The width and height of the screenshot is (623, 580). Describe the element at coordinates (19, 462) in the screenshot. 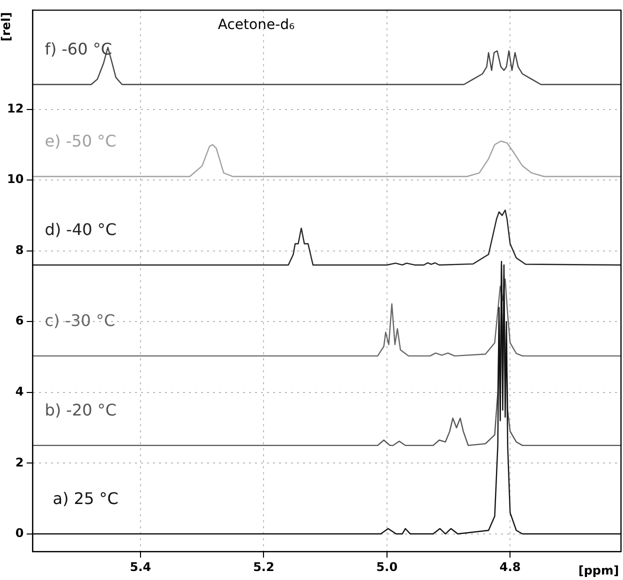

I see `y-tick-label: 2` at that location.